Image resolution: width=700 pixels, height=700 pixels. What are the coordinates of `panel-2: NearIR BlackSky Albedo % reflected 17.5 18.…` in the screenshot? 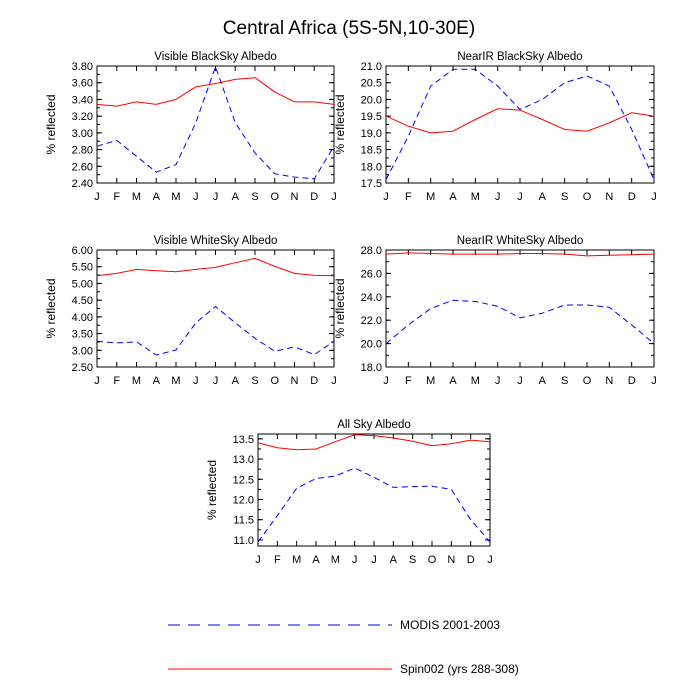 It's located at (495, 127).